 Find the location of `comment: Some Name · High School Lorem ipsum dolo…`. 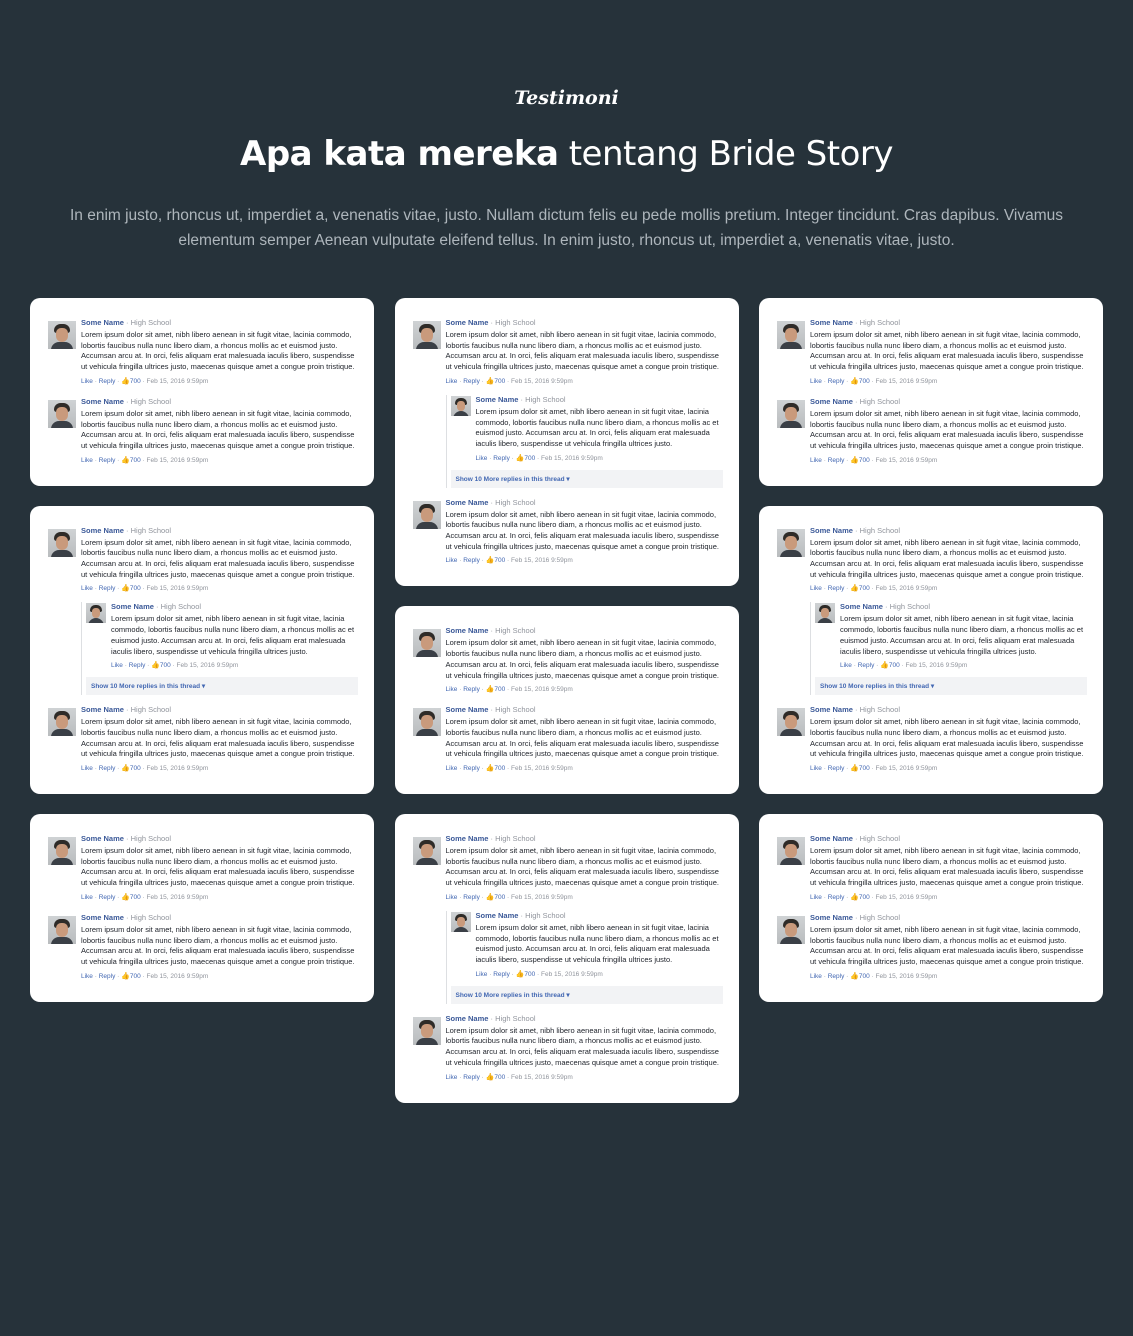

comment: Some Name · High School Lorem ipsum dolo… is located at coordinates (567, 660).